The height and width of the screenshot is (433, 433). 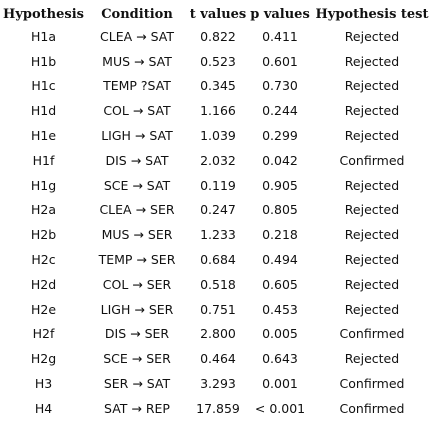 I want to click on table-row: H3 SER → SAT 3.293 0.001 Confirmed, so click(x=216, y=383).